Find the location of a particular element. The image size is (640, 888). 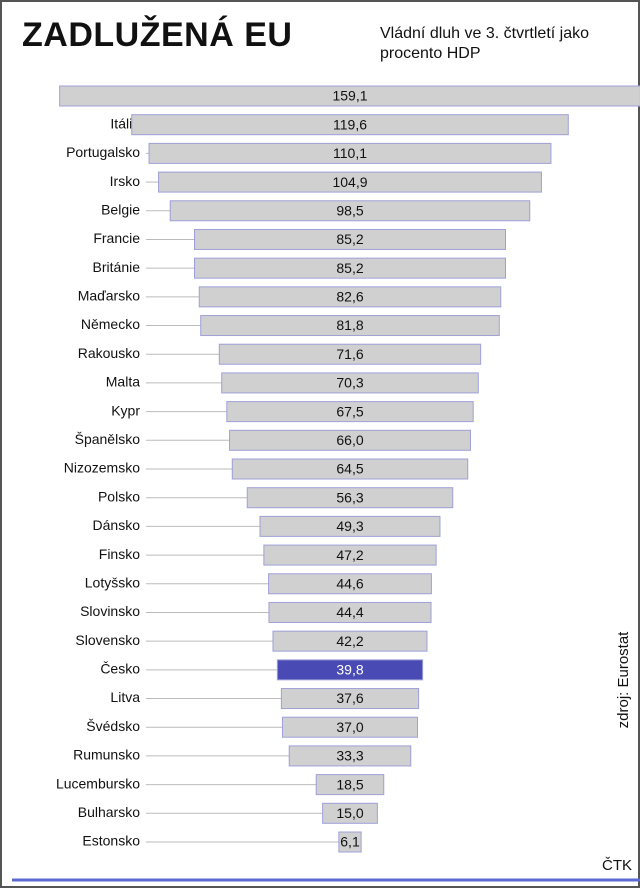

category-label: Česko is located at coordinates (120, 669).